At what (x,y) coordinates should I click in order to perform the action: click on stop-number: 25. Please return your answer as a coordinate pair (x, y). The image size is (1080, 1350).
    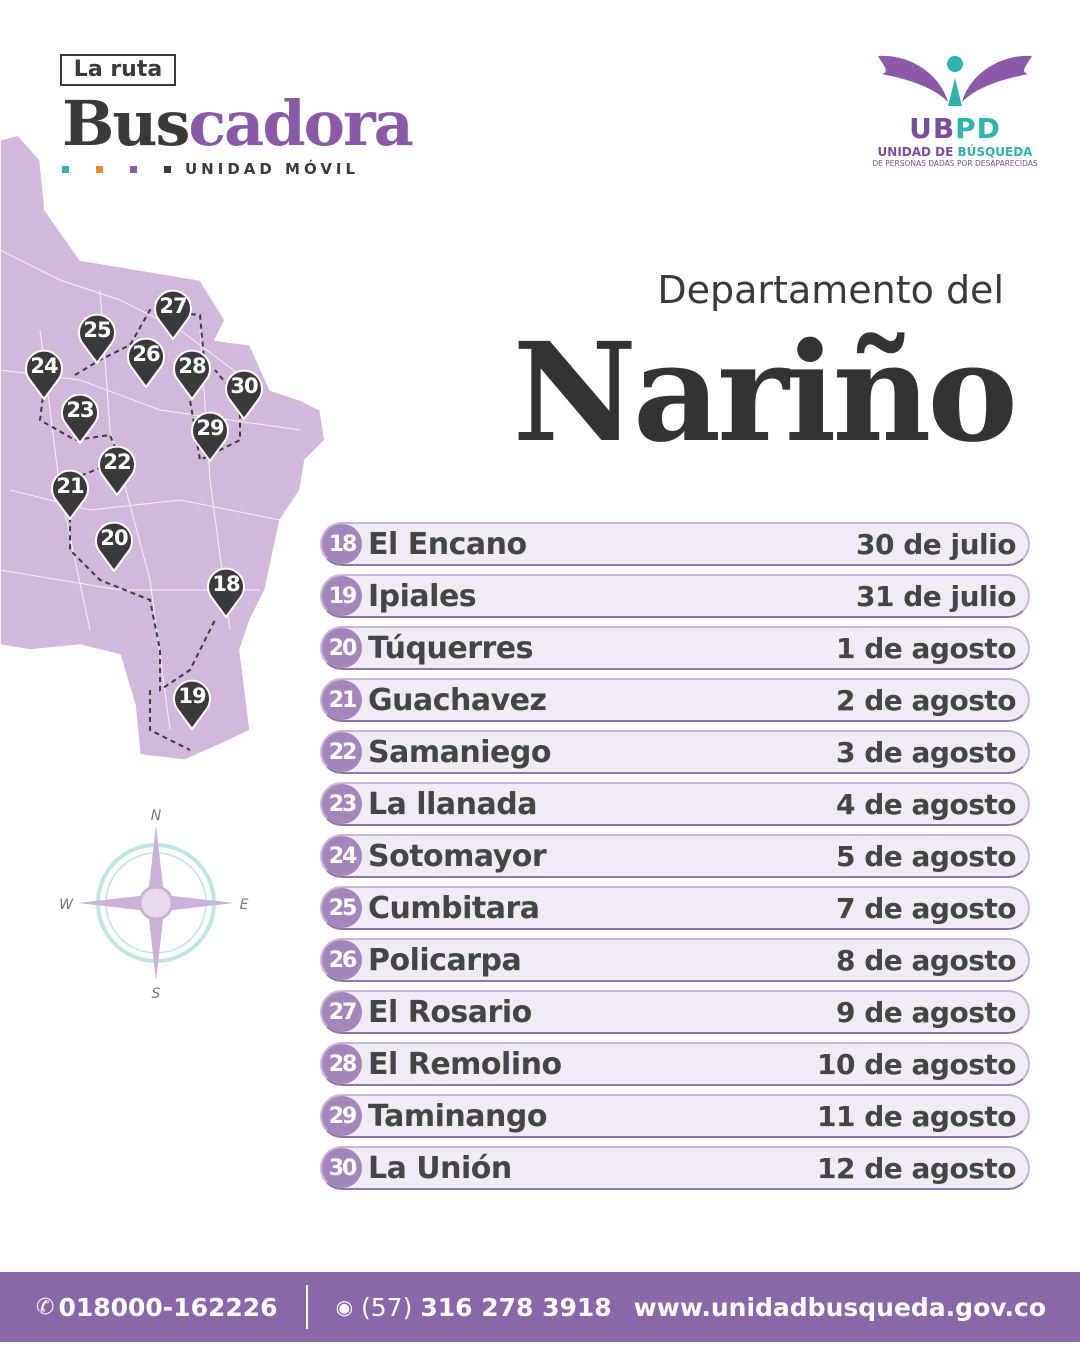
    Looking at the image, I should click on (342, 908).